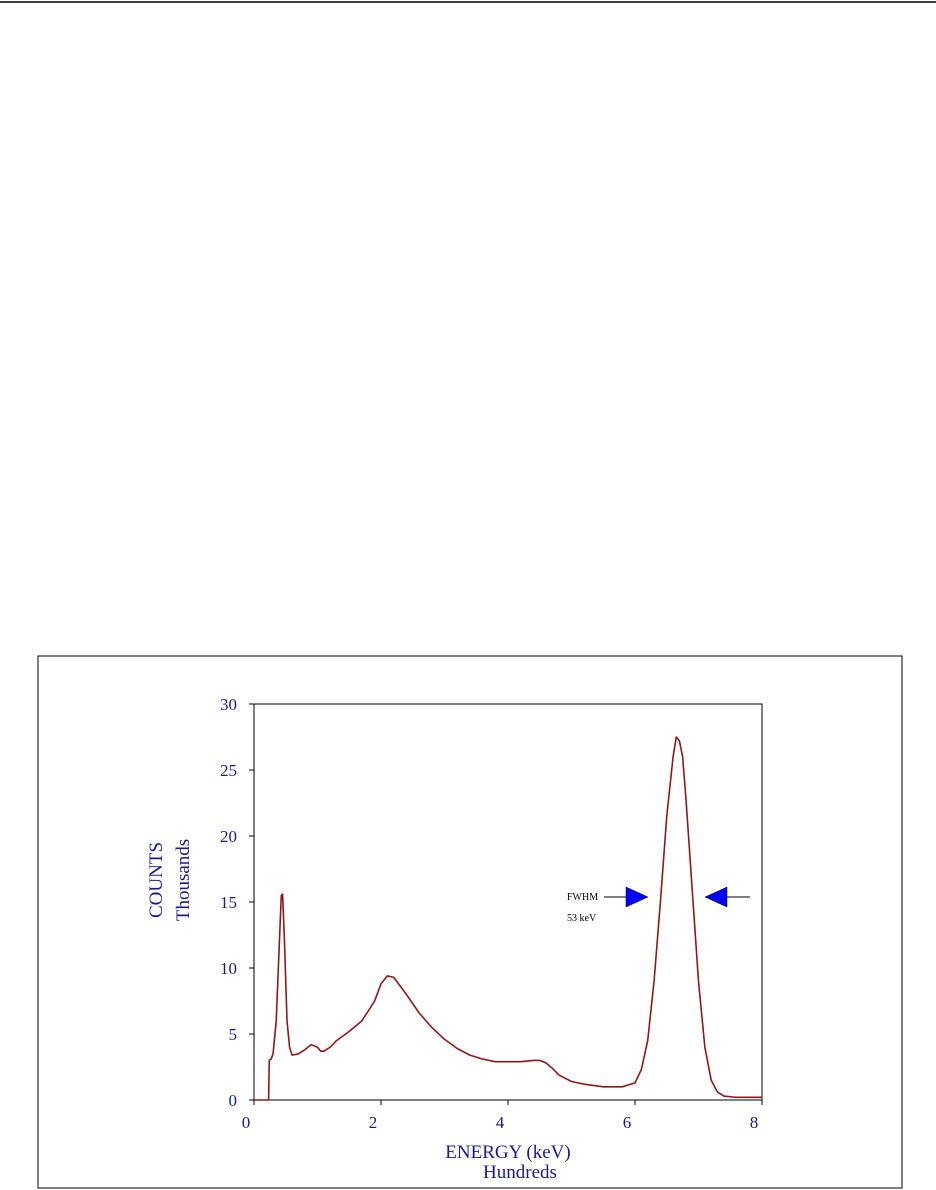  What do you see at coordinates (373, 1122) in the screenshot?
I see `x-tick-label: 2` at bounding box center [373, 1122].